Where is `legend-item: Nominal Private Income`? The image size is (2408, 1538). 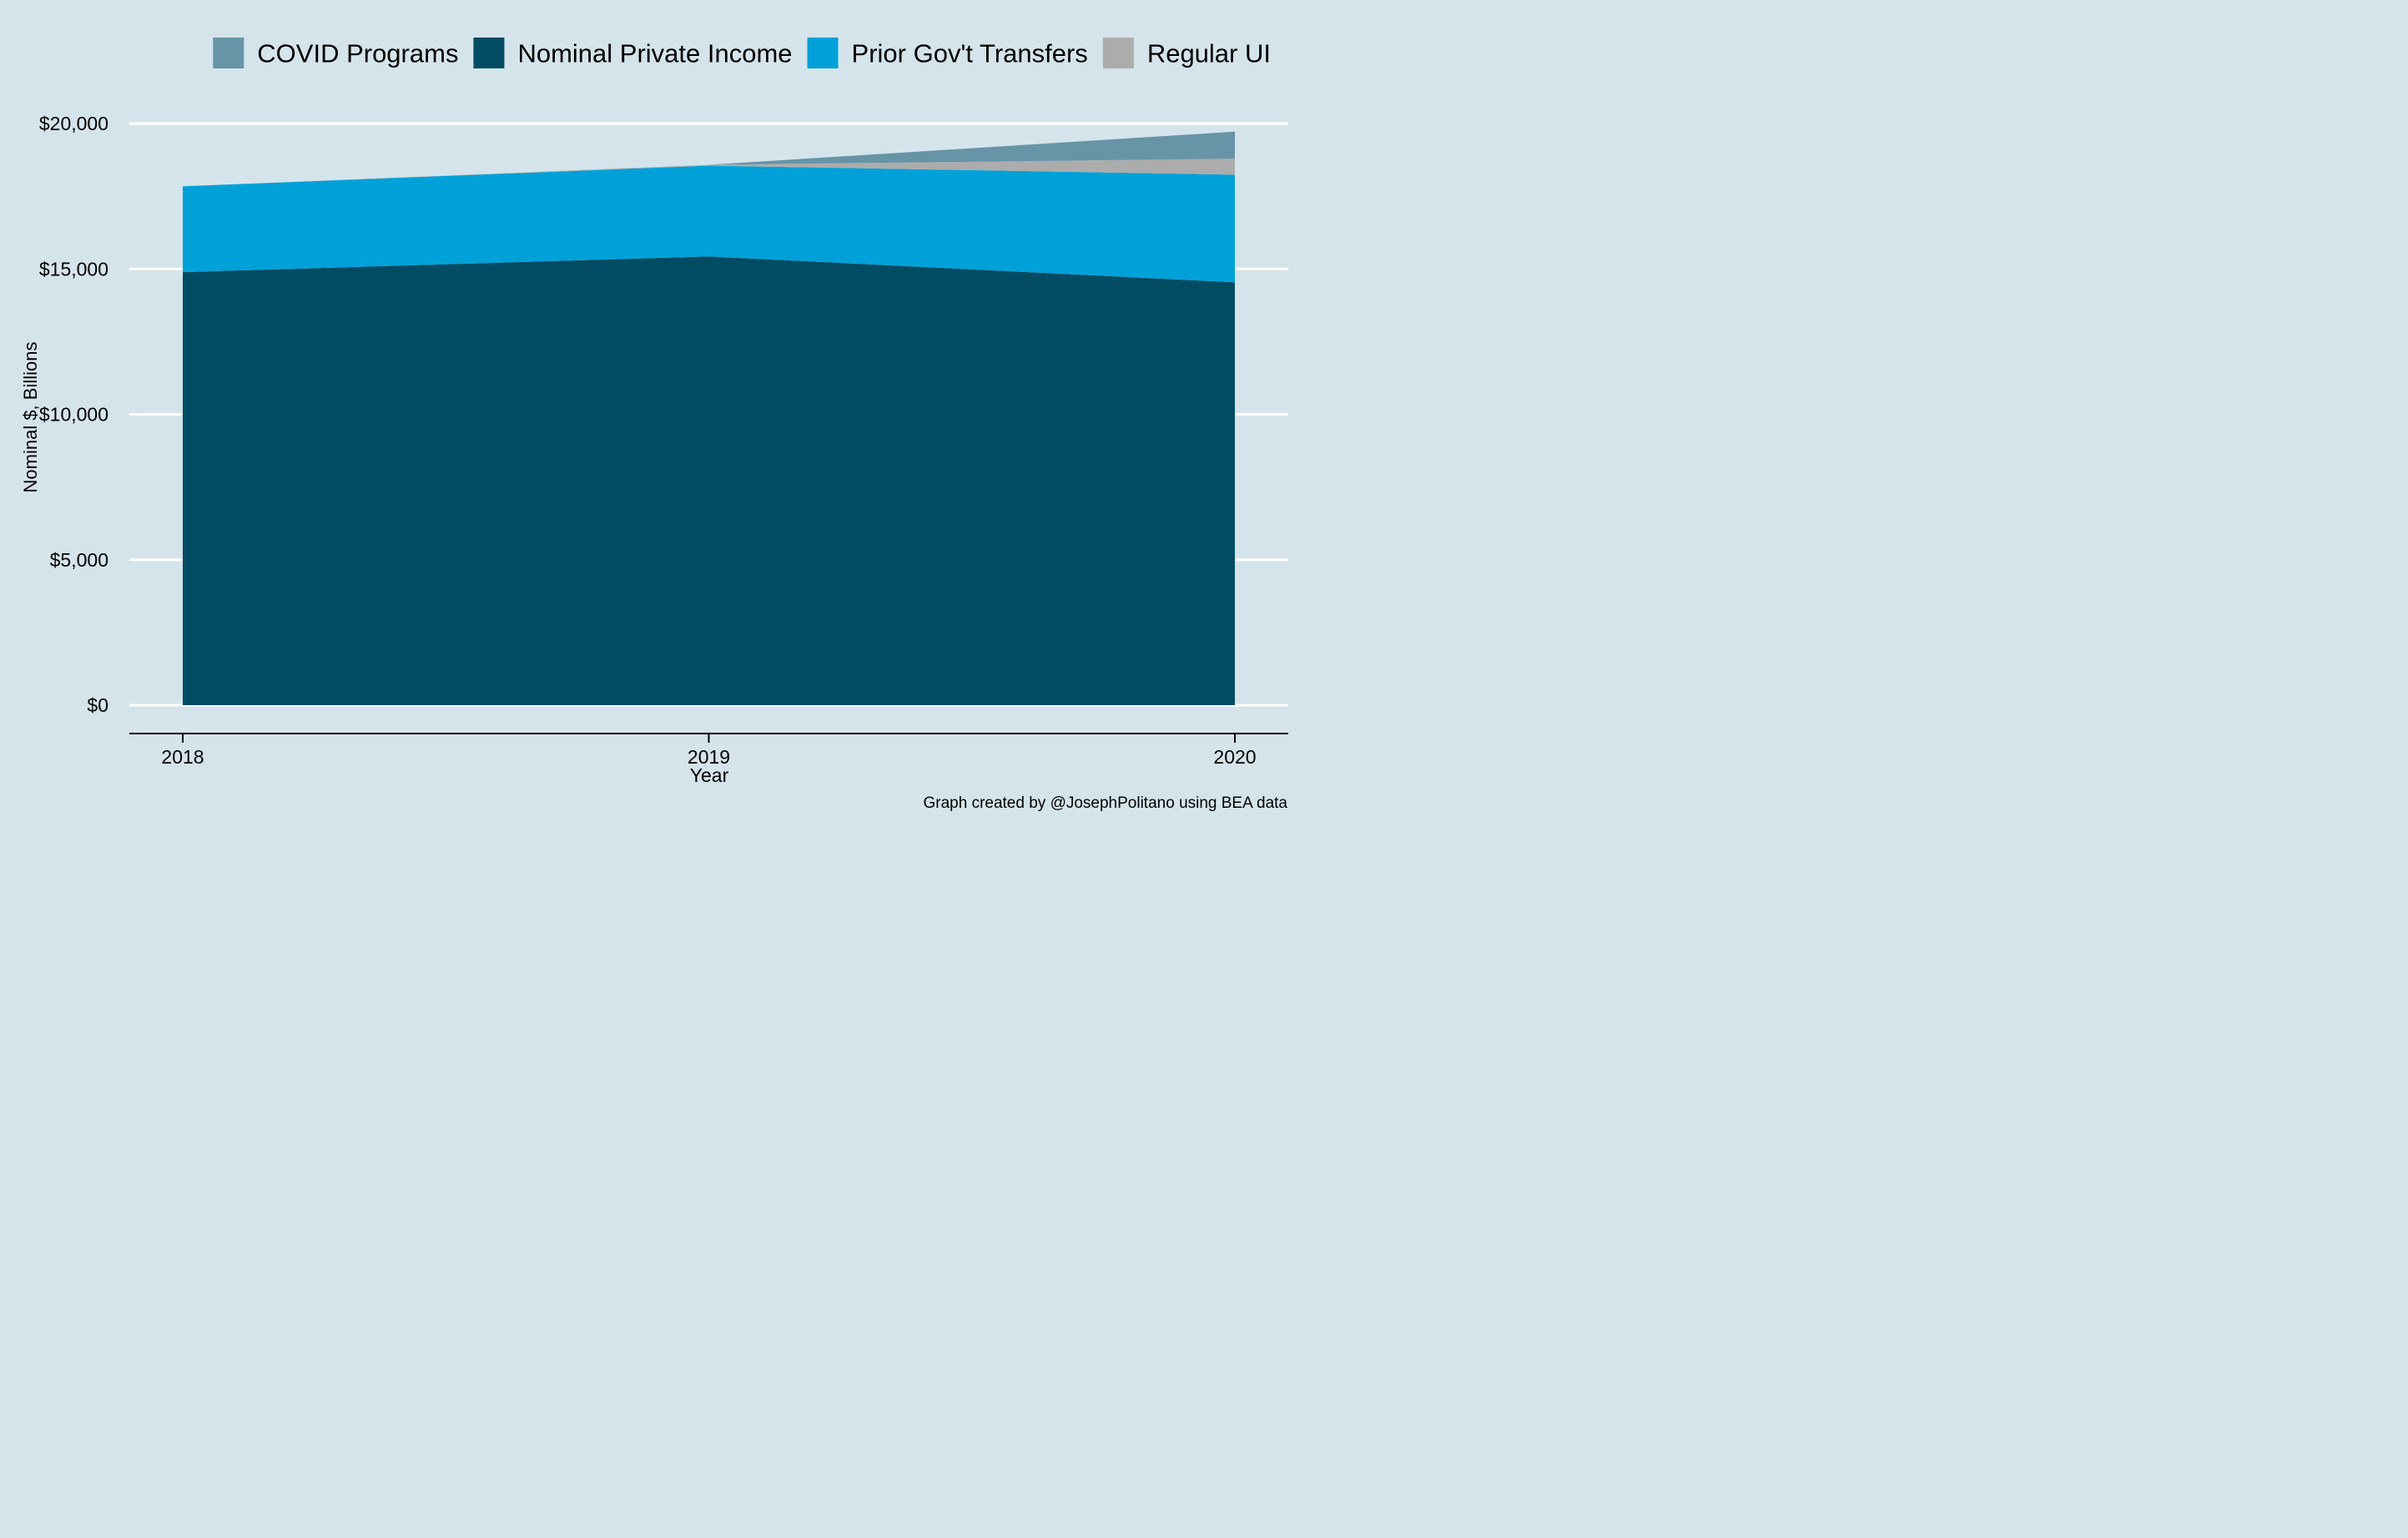
legend-item: Nominal Private Income is located at coordinates (633, 53).